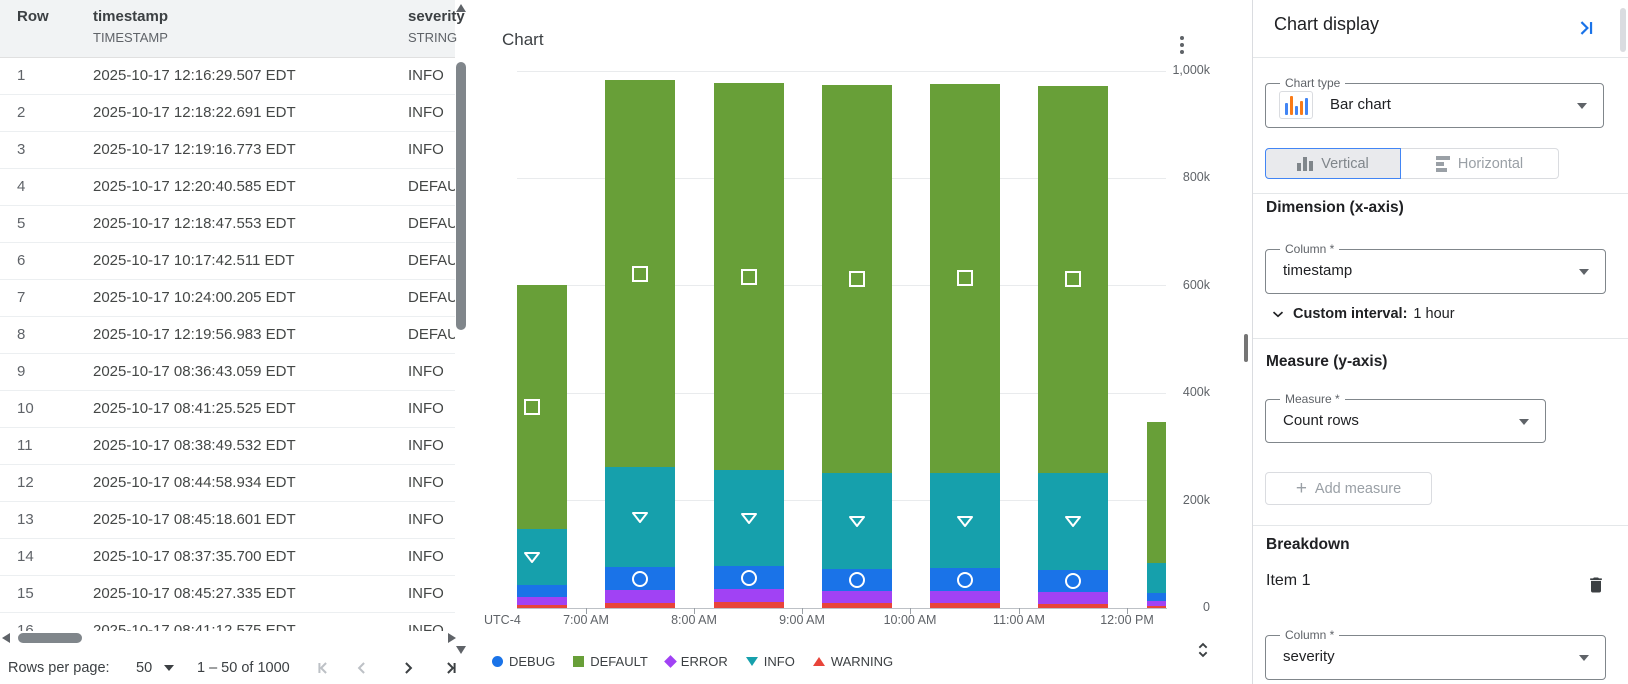 Image resolution: width=1628 pixels, height=684 pixels. I want to click on scroll-down-arrow-icon, so click(461, 650).